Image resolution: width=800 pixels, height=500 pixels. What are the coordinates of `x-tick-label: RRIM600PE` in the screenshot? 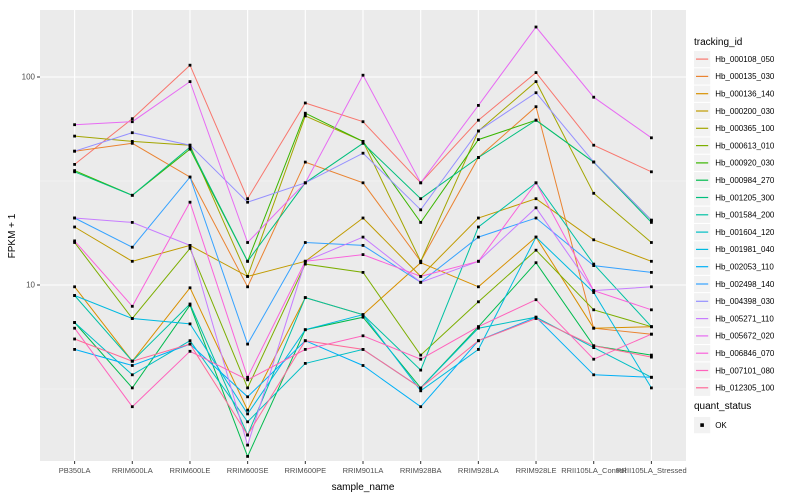 It's located at (305, 470).